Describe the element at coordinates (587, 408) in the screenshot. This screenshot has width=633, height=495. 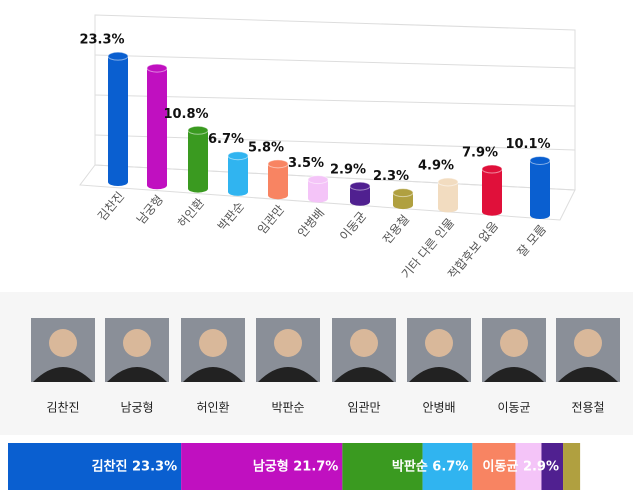
I see `candidate-name: 전용철` at that location.